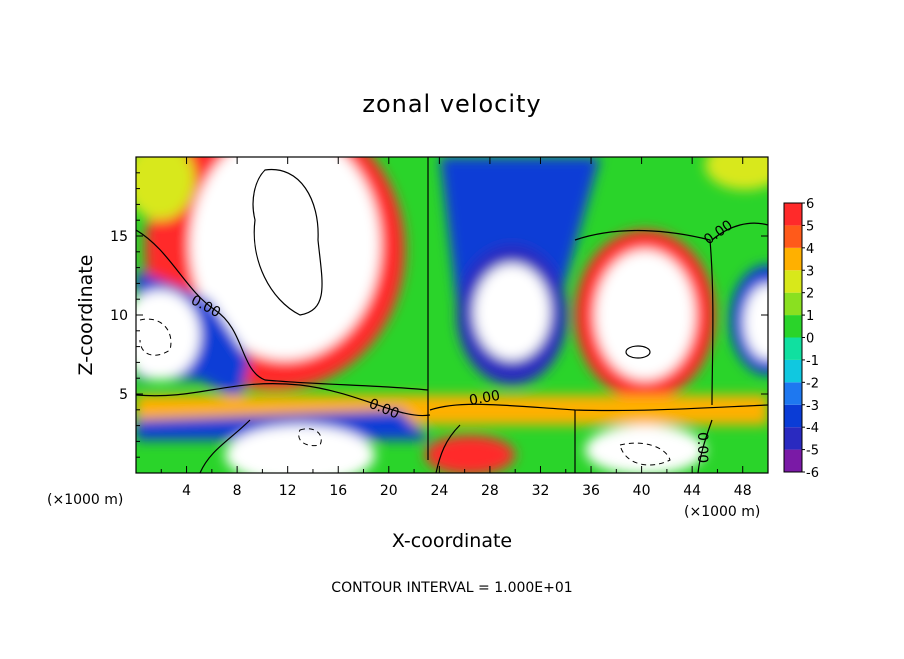 The width and height of the screenshot is (904, 659). Describe the element at coordinates (812, 383) in the screenshot. I see `colorbar-label: -2` at that location.